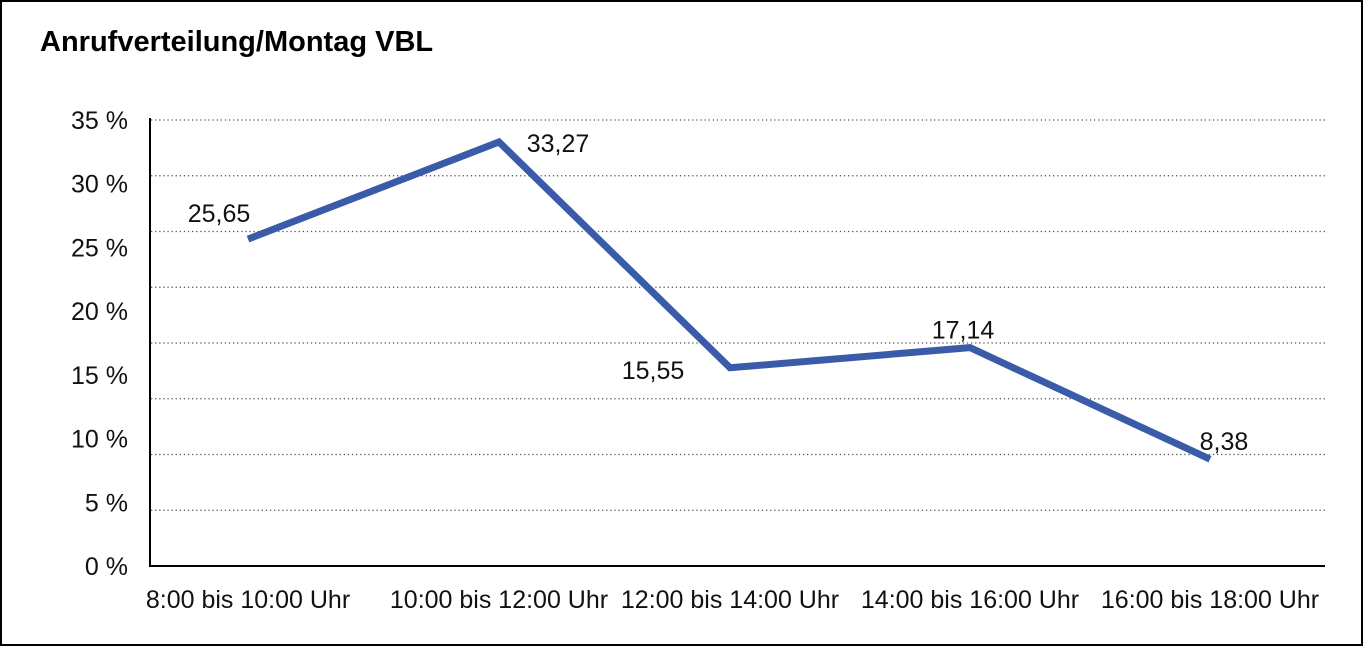 The image size is (1363, 646). I want to click on y-tick-label: 20 %, so click(99, 312).